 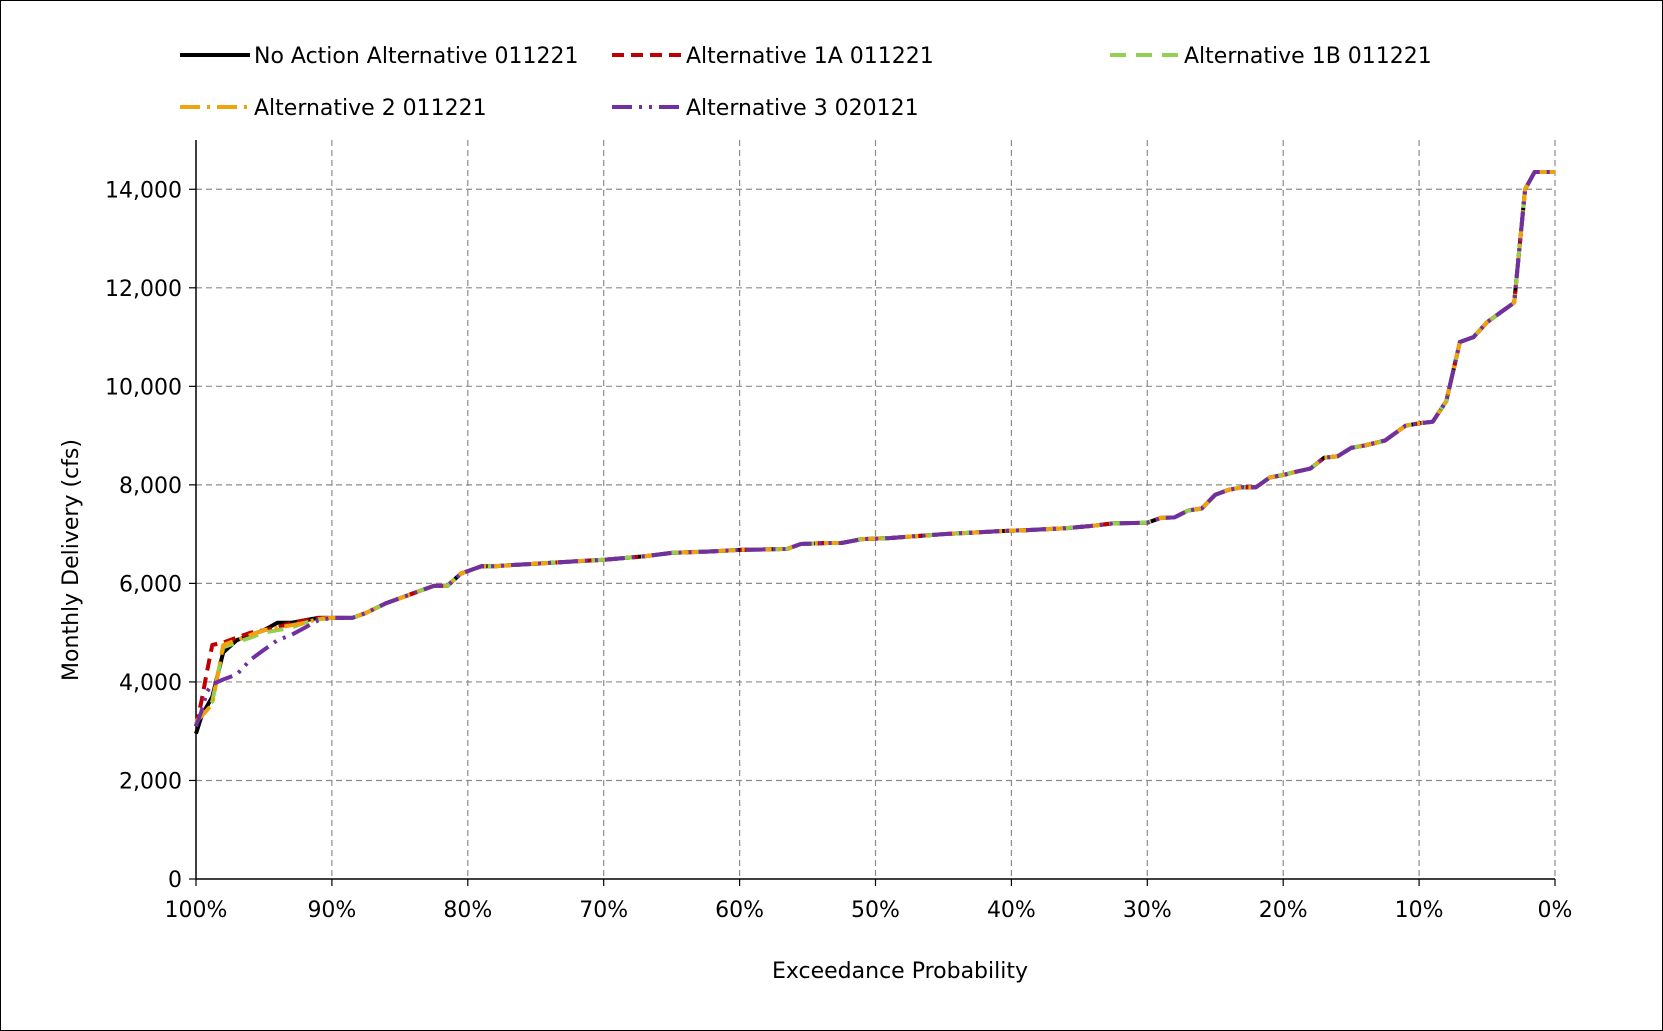 I want to click on x-axis-title: Exceedance Probability, so click(x=900, y=971).